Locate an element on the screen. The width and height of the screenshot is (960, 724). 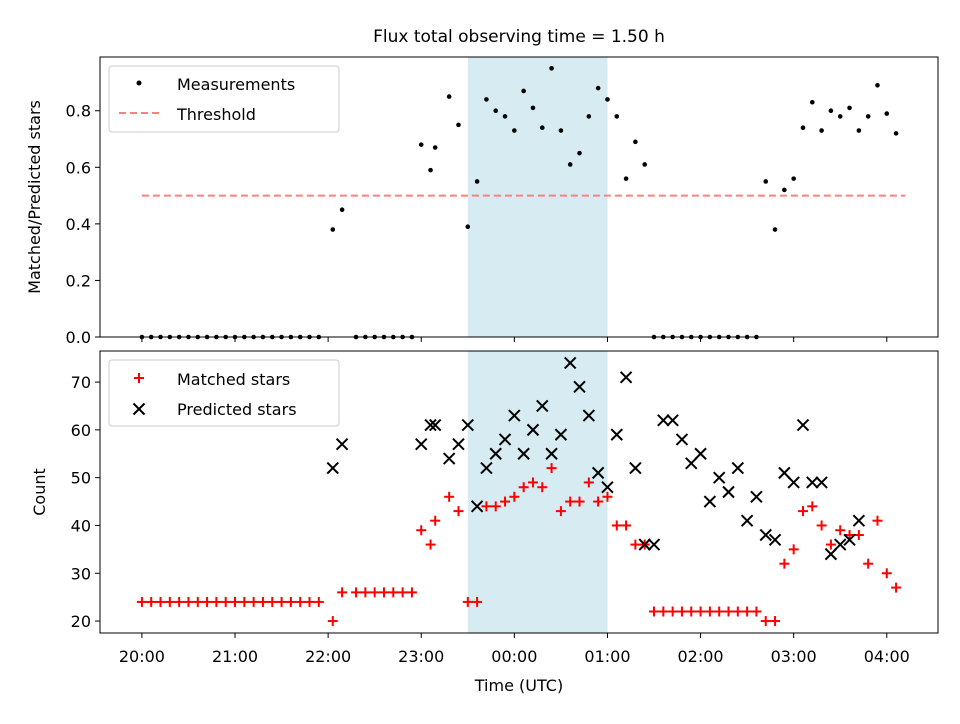
legend-plus is located at coordinates (139, 378).